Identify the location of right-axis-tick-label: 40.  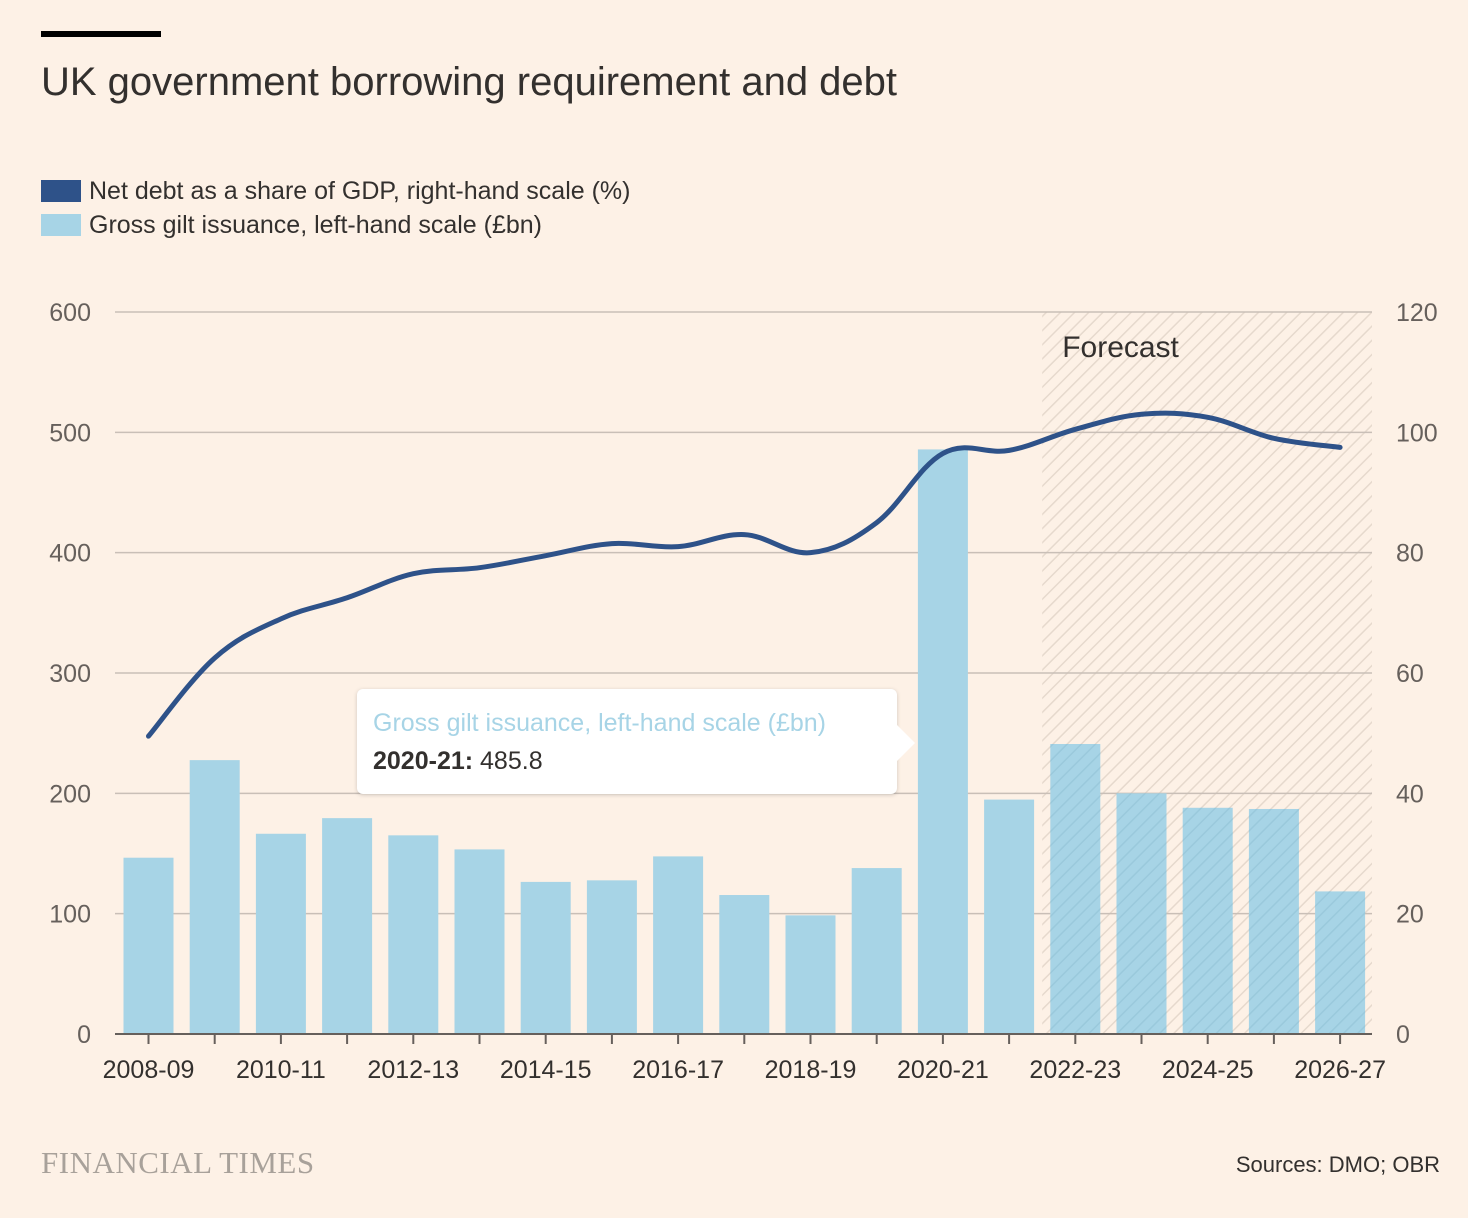
(1410, 794).